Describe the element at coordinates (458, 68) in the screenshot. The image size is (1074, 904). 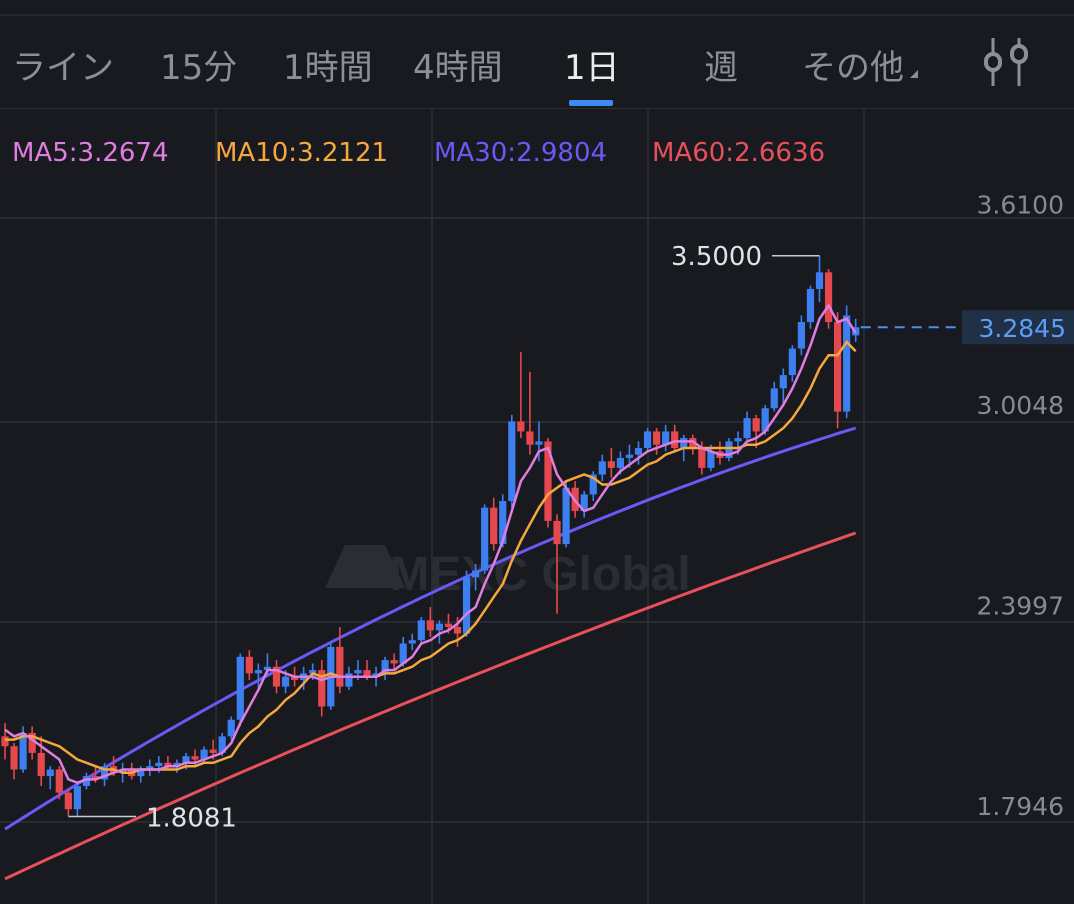
I see `tab-4h: 4時間` at that location.